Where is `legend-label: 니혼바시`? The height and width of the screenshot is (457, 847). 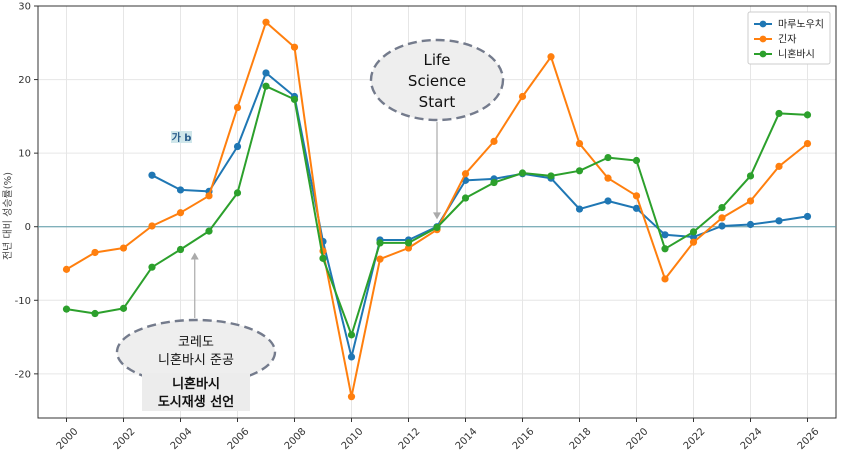
legend-label: 니혼바시 is located at coordinates (796, 54).